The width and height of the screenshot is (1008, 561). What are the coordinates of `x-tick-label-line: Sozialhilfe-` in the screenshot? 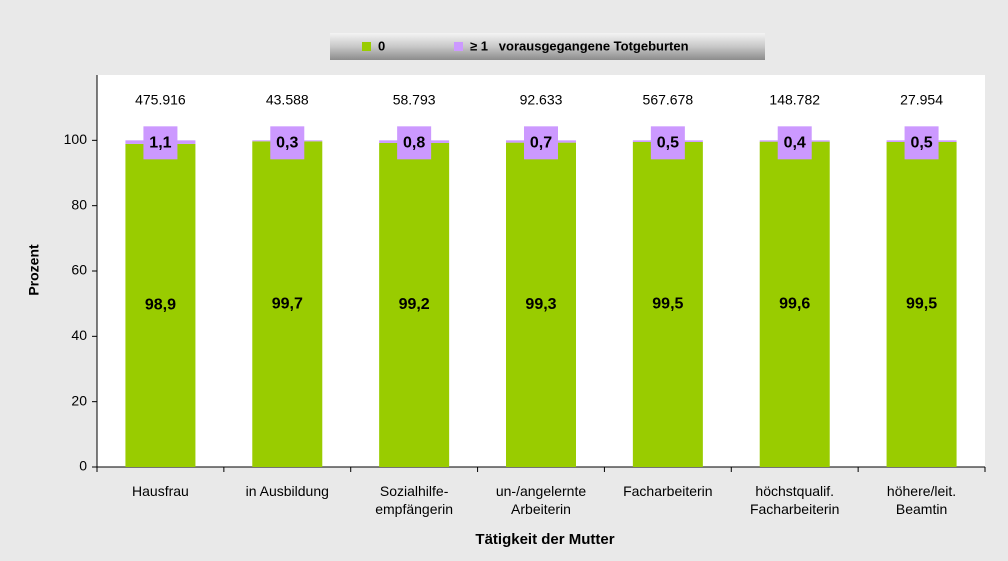 It's located at (414, 491).